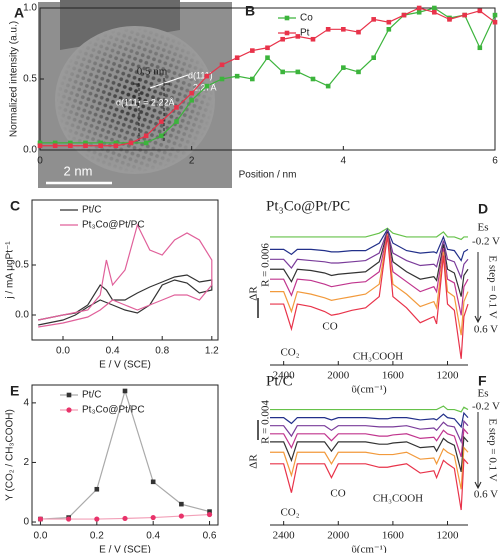 The width and height of the screenshot is (501, 553). Describe the element at coordinates (486, 495) in the screenshot. I see `annotation: 0.6 V` at that location.